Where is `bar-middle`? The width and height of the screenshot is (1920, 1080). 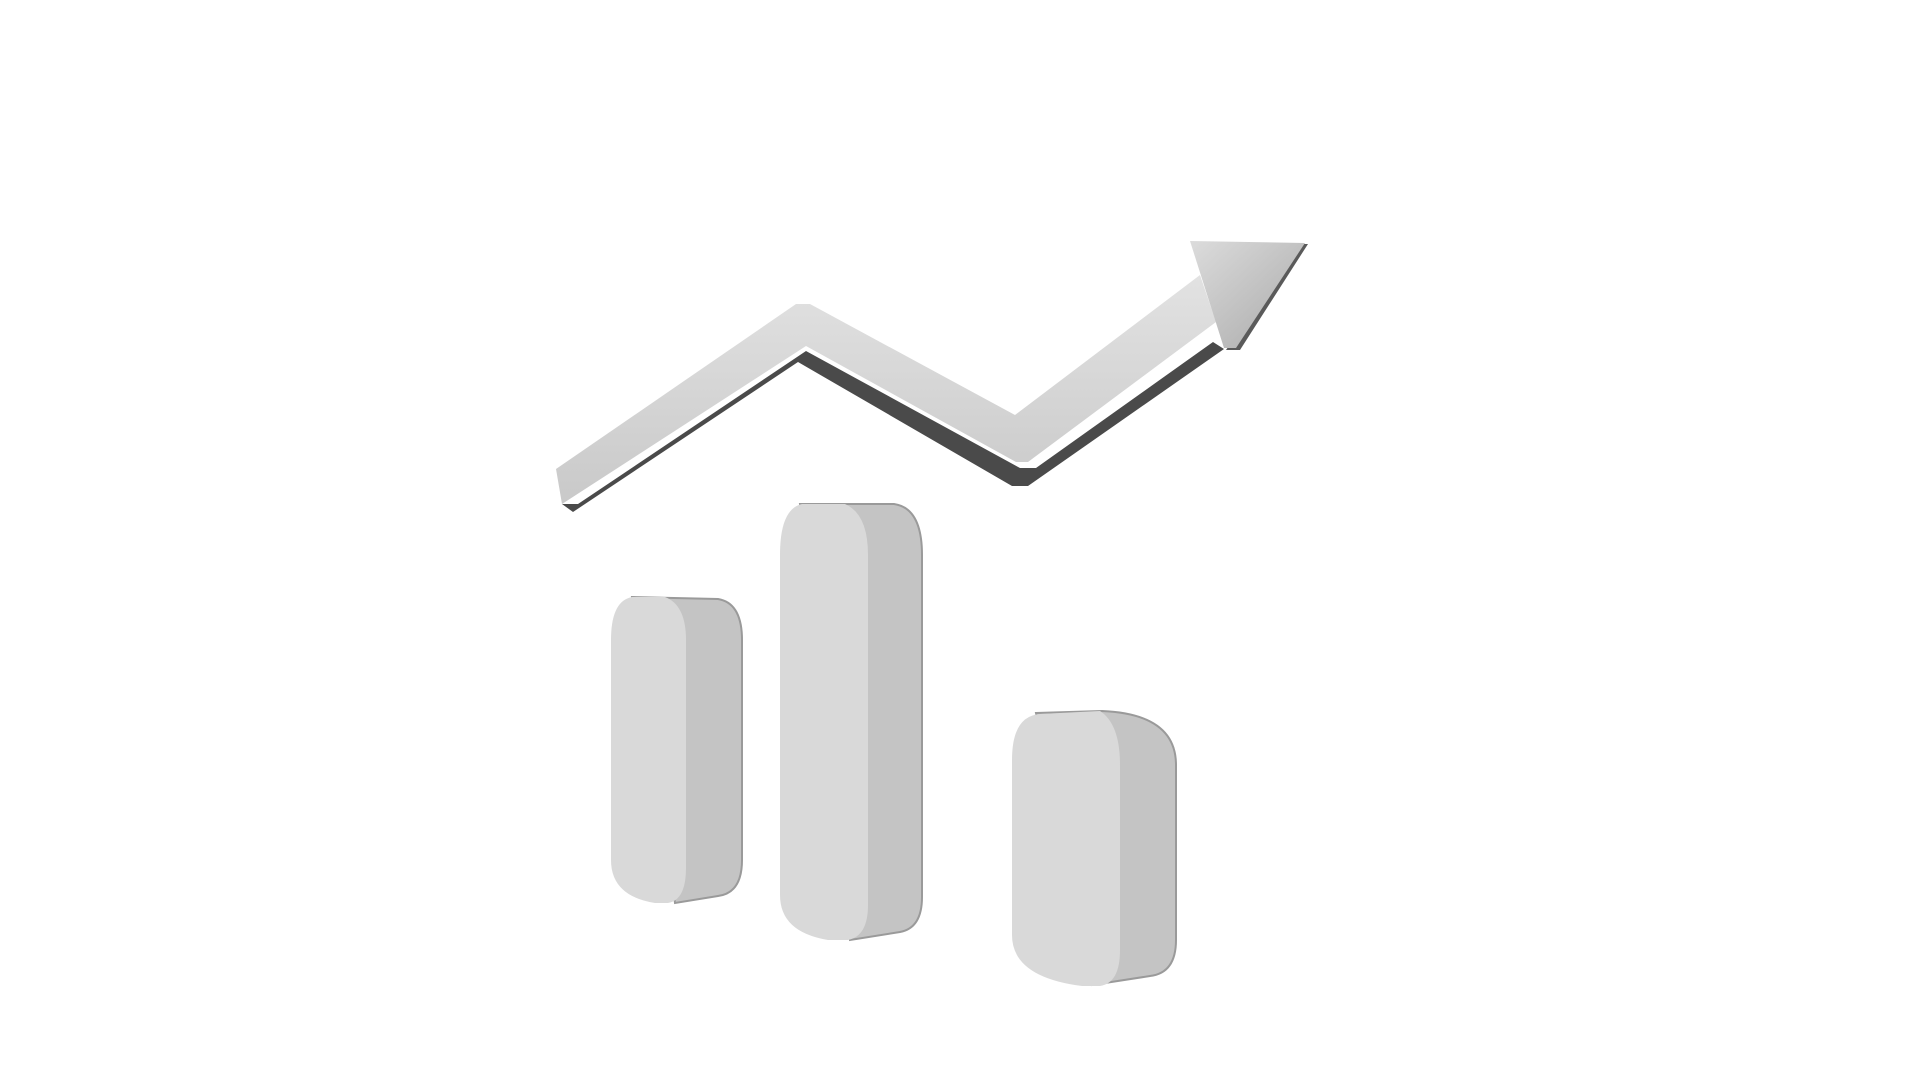
bar-middle is located at coordinates (851, 722).